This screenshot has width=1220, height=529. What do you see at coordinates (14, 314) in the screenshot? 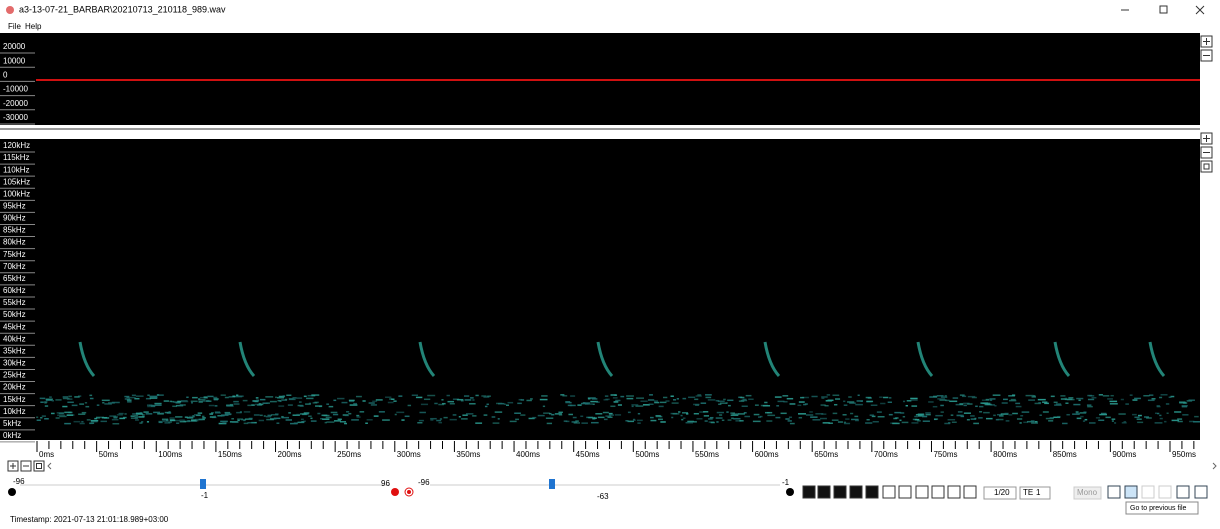
I see `frequency-label: 50kHz` at bounding box center [14, 314].